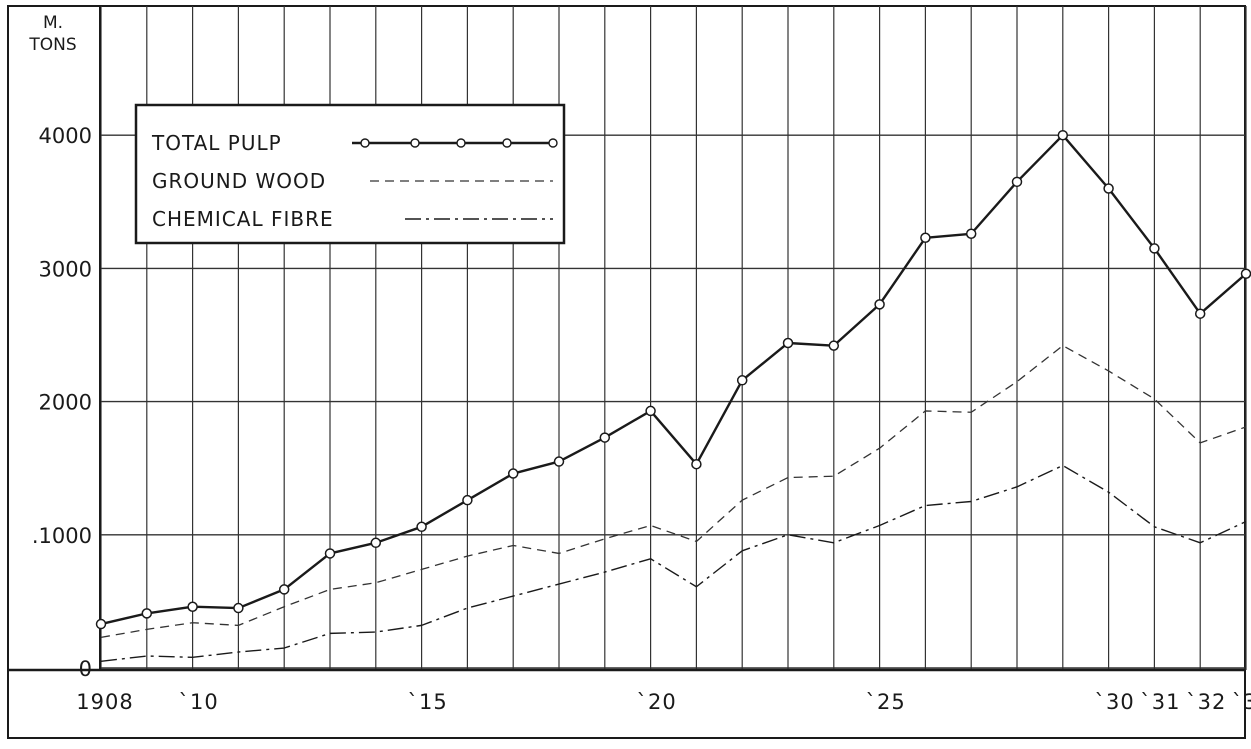 Image resolution: width=1251 pixels, height=749 pixels. What do you see at coordinates (104, 702) in the screenshot?
I see `x-tick-label: 1908` at bounding box center [104, 702].